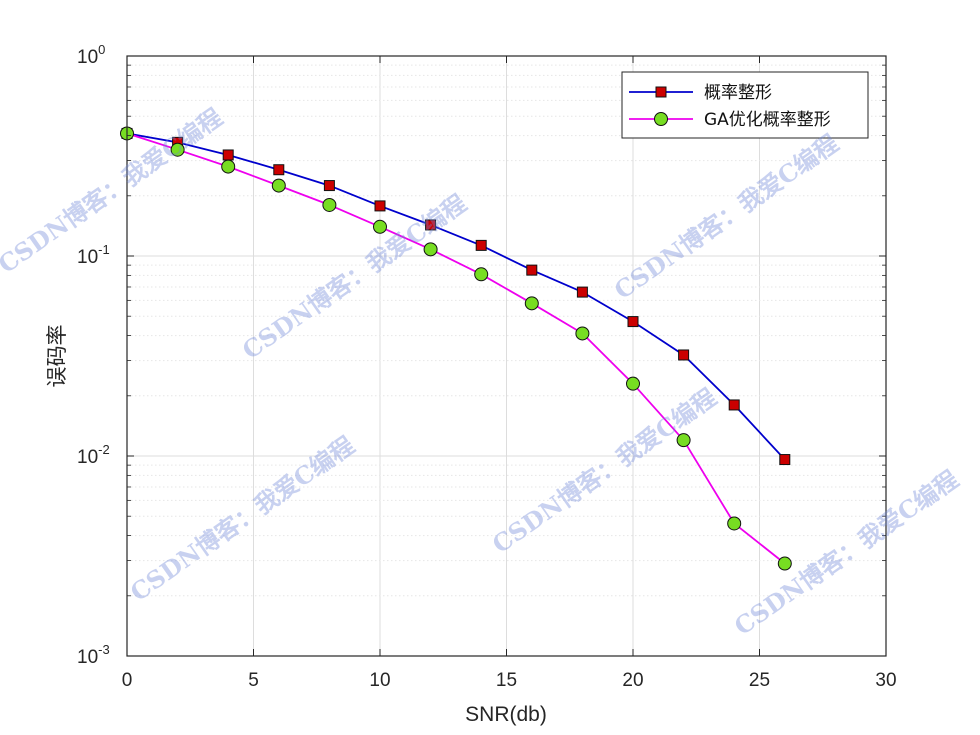 This screenshot has width=980, height=735. What do you see at coordinates (506, 680) in the screenshot?
I see `x-tick-label: 15` at bounding box center [506, 680].